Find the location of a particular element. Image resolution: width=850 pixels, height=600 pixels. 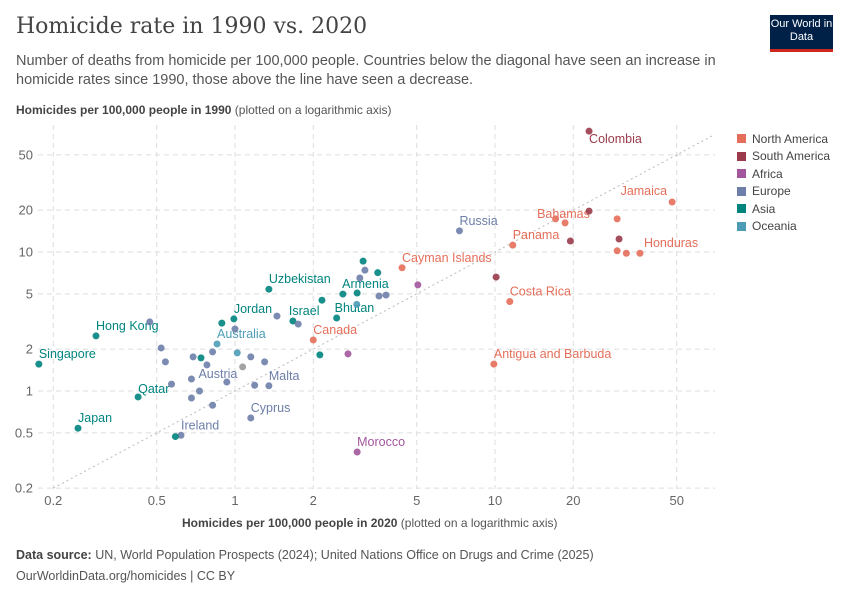

source-url: OurWorldinData.org/homicides | CC BY is located at coordinates (126, 576).